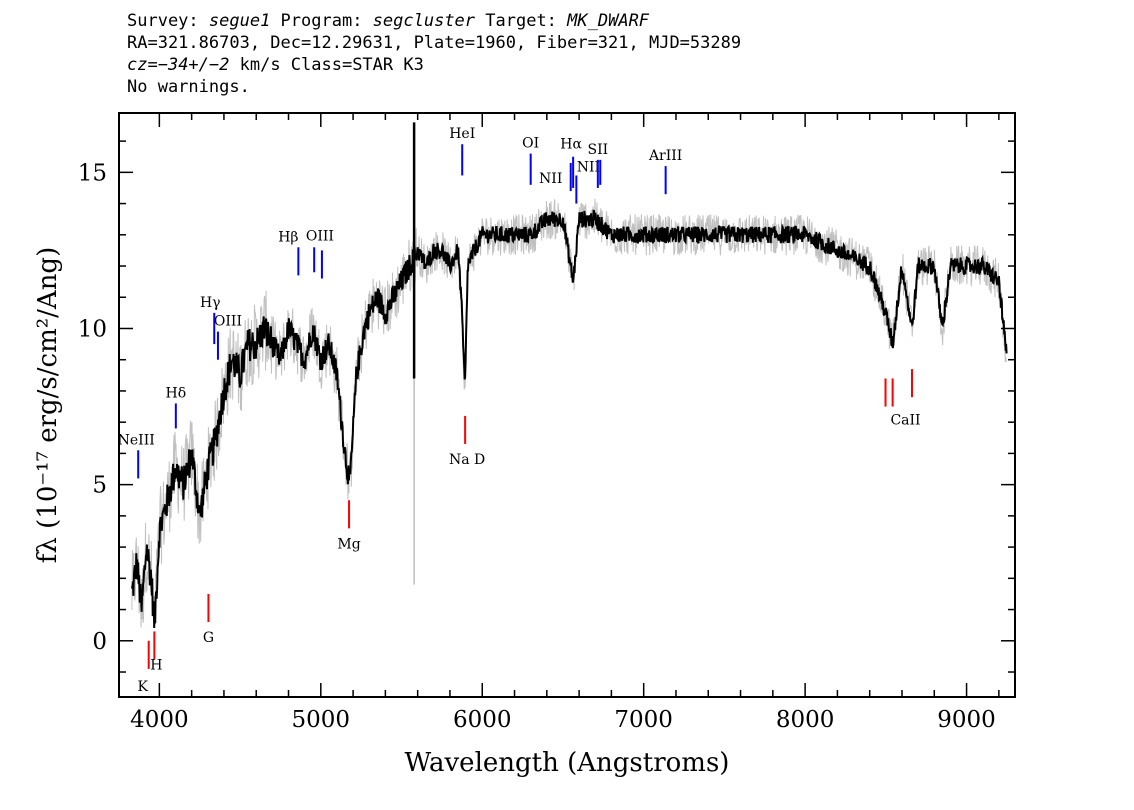 Image resolution: width=1134 pixels, height=810 pixels. Describe the element at coordinates (92, 329) in the screenshot. I see `y-tick-label: 10` at that location.